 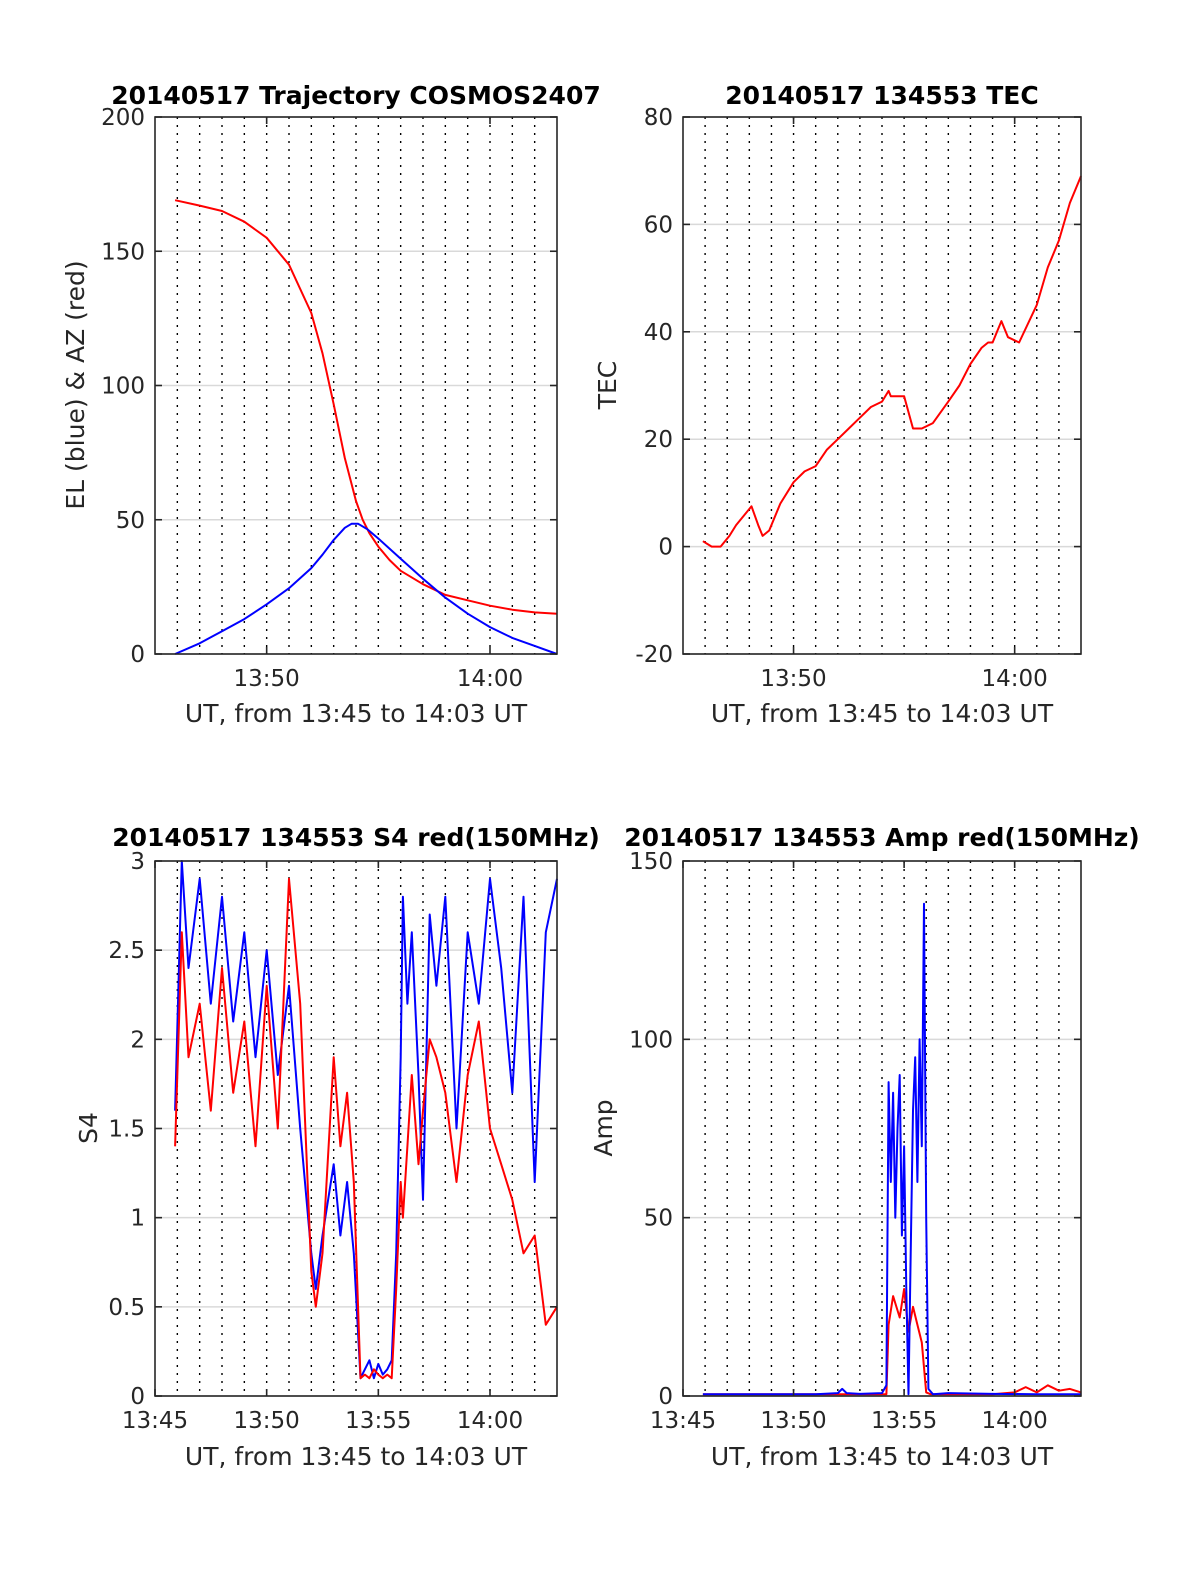 I want to click on s4-chart-xtick-label: 13:50, so click(x=267, y=1421).